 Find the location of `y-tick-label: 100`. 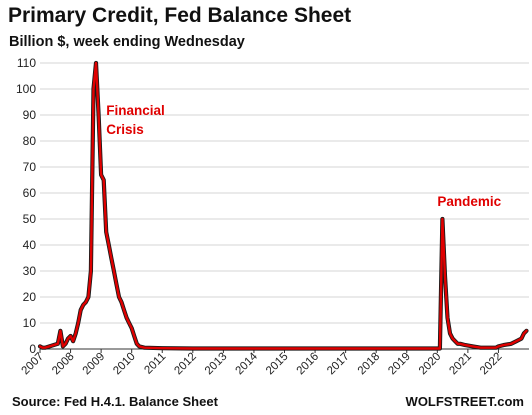

y-tick-label: 100 is located at coordinates (26, 89).